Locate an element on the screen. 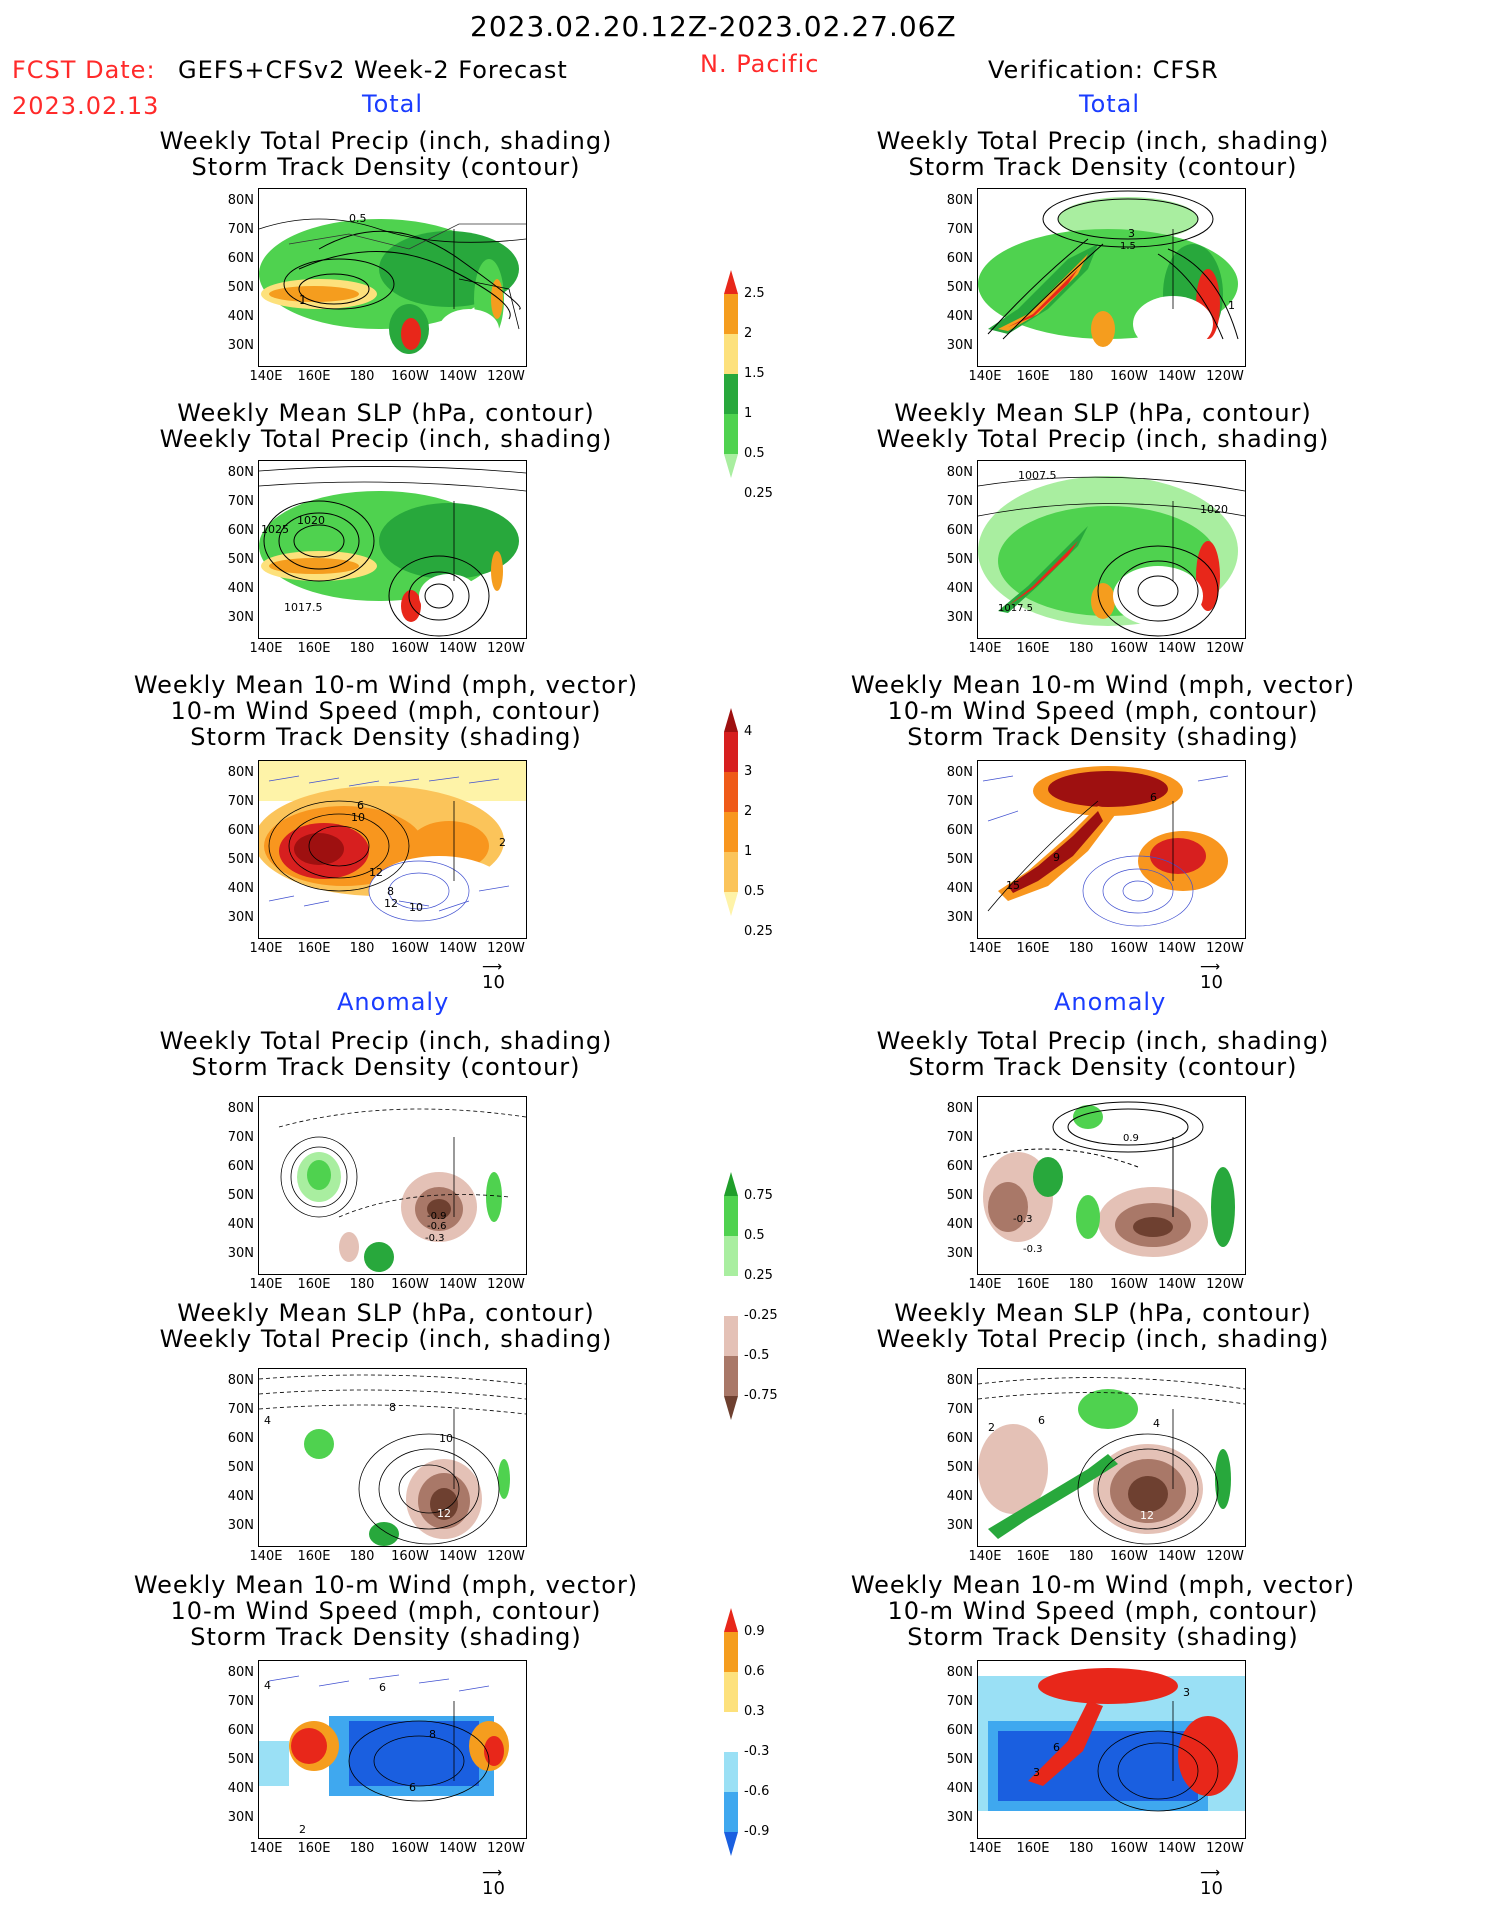  vector-ref-p5: ⟶ 10 is located at coordinates (493, 976).